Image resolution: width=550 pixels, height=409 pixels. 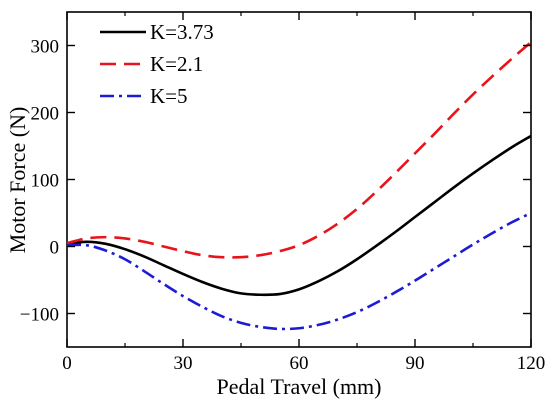 I want to click on x-tick-label: 60, so click(x=299, y=363).